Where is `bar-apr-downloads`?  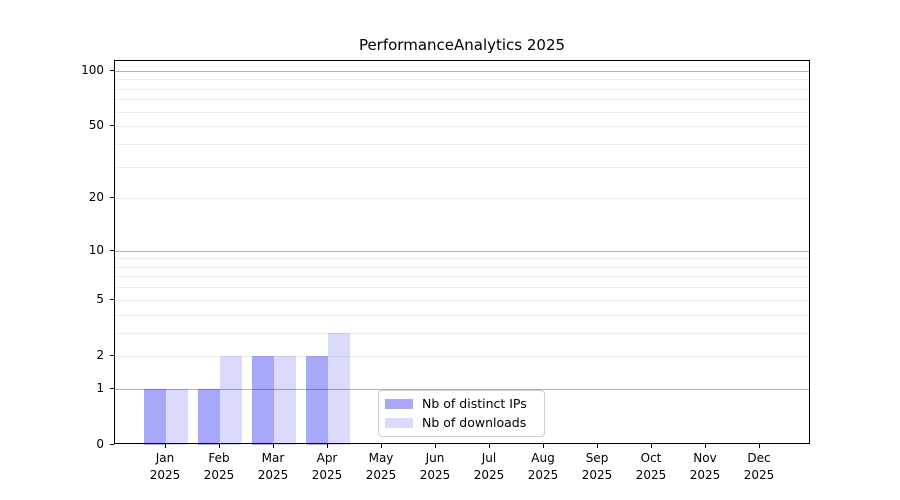 bar-apr-downloads is located at coordinates (339, 388).